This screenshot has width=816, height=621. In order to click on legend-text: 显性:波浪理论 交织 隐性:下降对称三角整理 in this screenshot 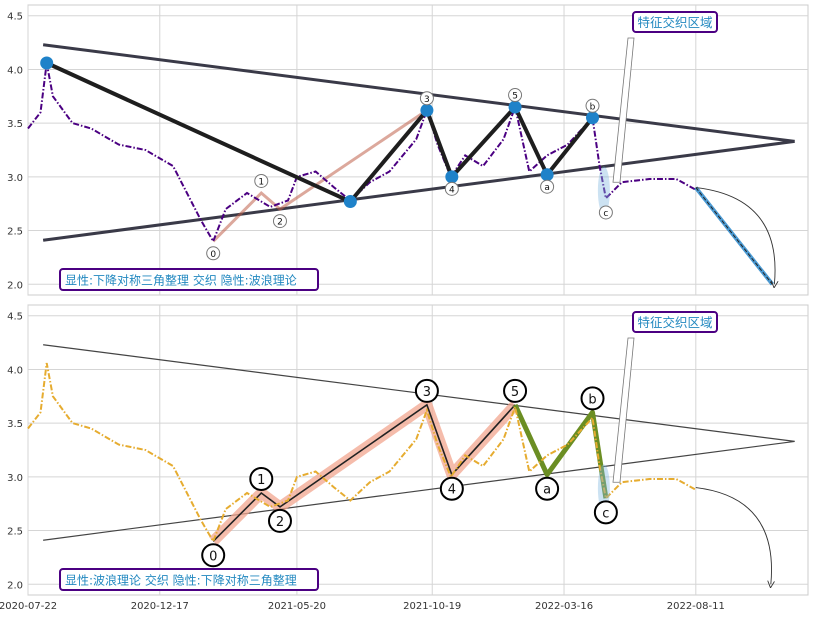, I will do `click(181, 580)`.